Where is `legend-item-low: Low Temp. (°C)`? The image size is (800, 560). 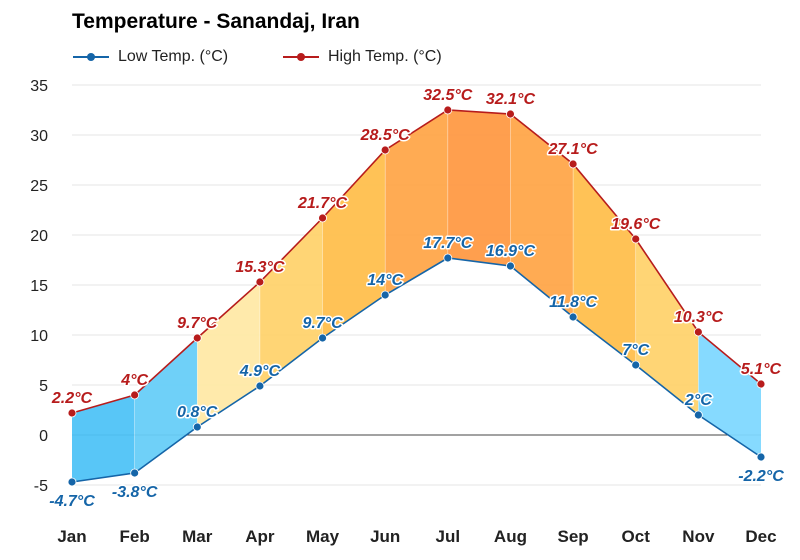 legend-item-low: Low Temp. (°C) is located at coordinates (150, 57).